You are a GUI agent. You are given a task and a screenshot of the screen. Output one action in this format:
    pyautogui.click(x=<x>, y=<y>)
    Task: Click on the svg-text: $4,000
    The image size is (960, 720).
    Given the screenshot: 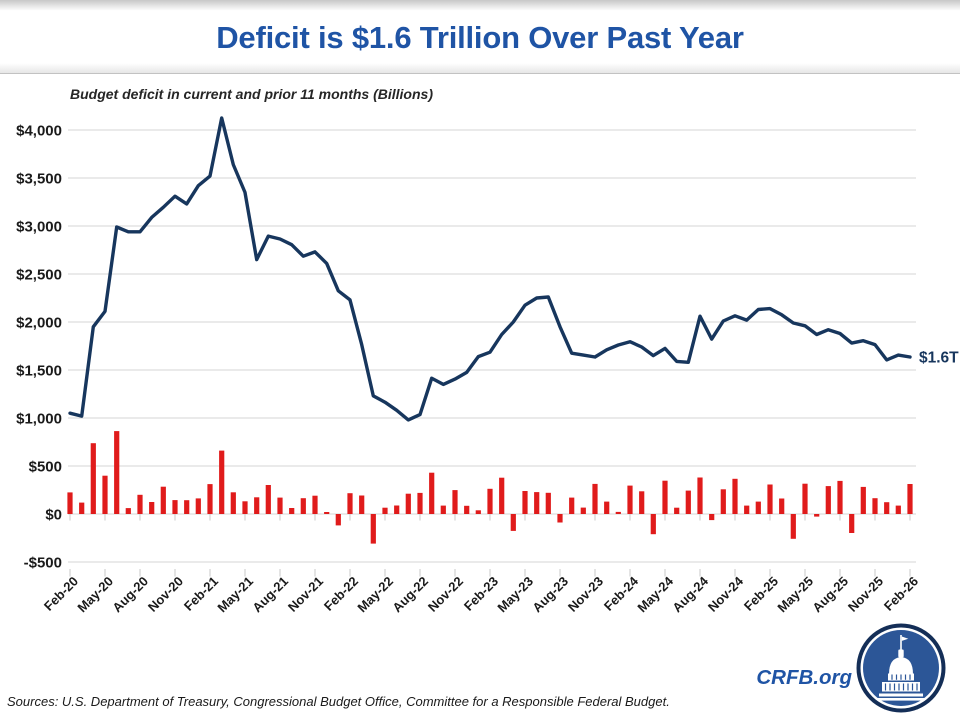 What is the action you would take?
    pyautogui.click(x=39, y=131)
    